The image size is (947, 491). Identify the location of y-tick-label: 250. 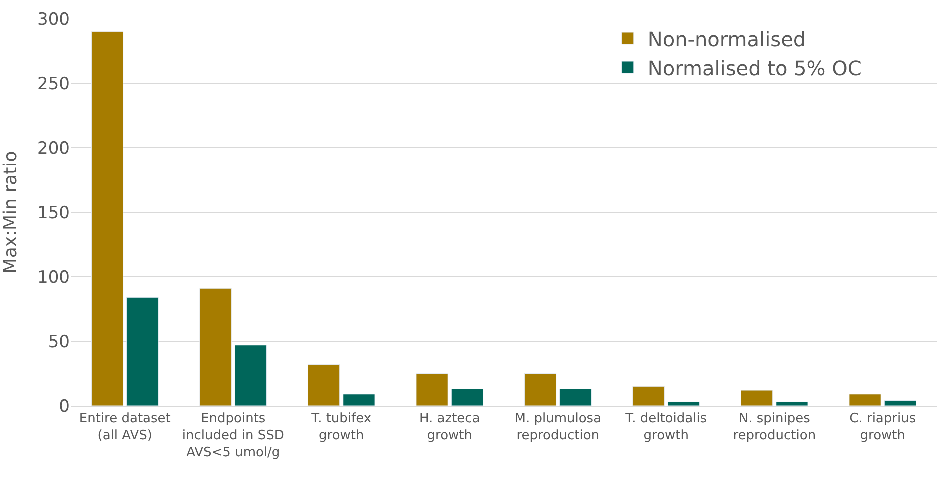
(54, 84).